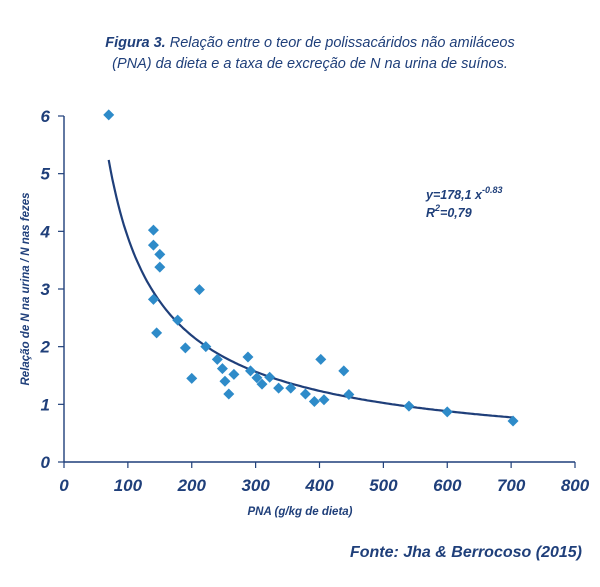  Describe the element at coordinates (135, 43) in the screenshot. I see `figure-label: Figura 3.` at that location.